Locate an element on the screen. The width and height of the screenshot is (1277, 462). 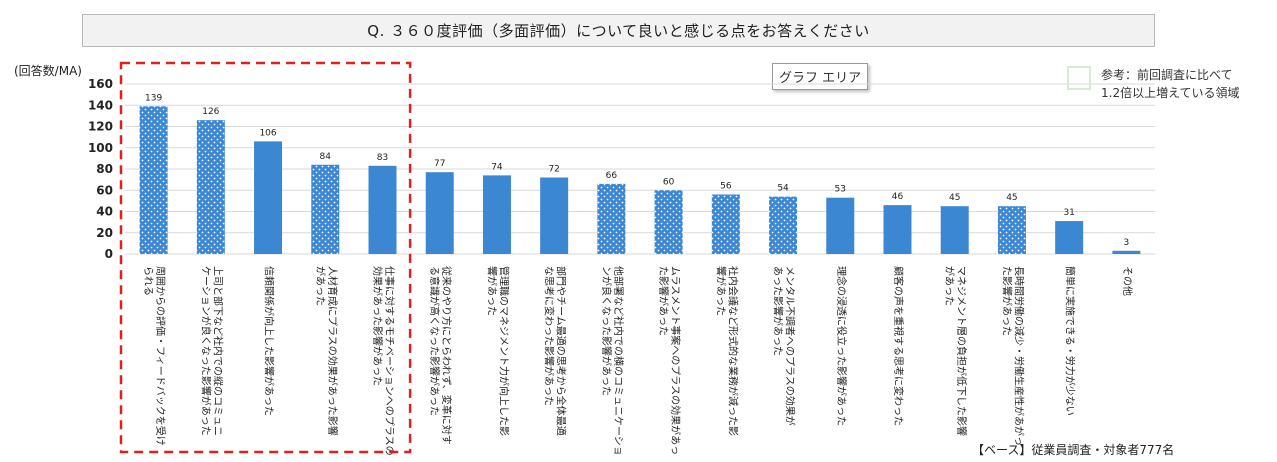
y-tick-label-160: 160 is located at coordinates (100, 84).